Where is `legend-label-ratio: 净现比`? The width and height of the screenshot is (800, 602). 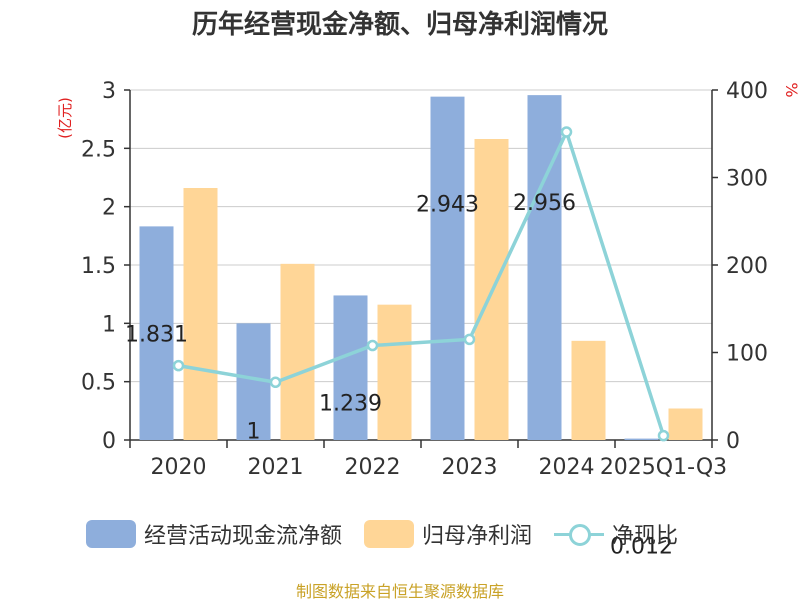
legend-label-ratio: 净现比 is located at coordinates (645, 536).